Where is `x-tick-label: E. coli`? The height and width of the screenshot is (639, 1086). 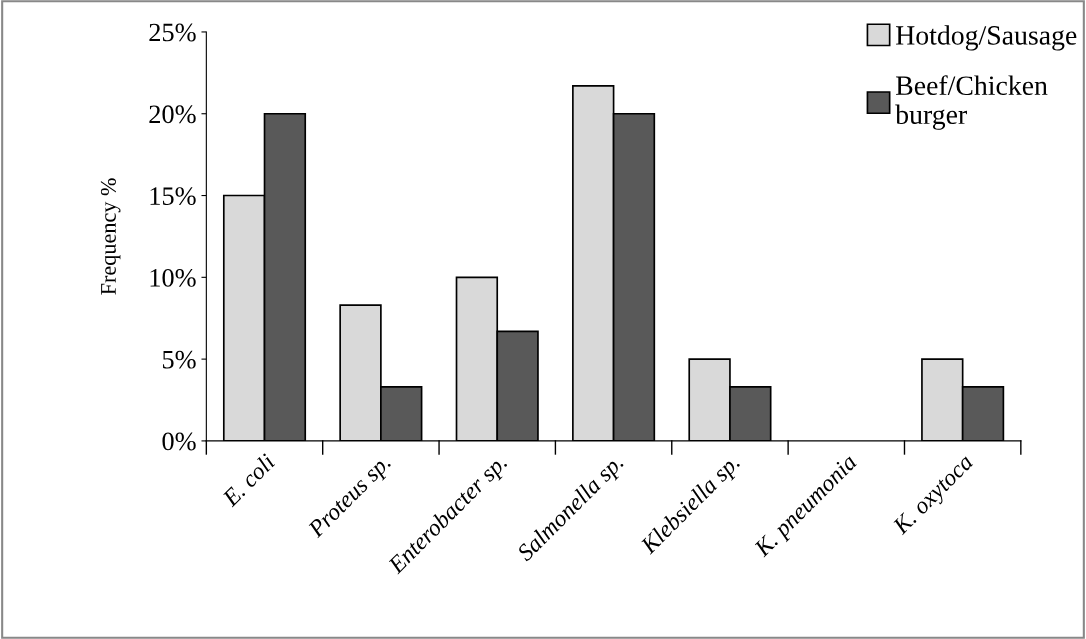 x-tick-label: E. coli is located at coordinates (248, 480).